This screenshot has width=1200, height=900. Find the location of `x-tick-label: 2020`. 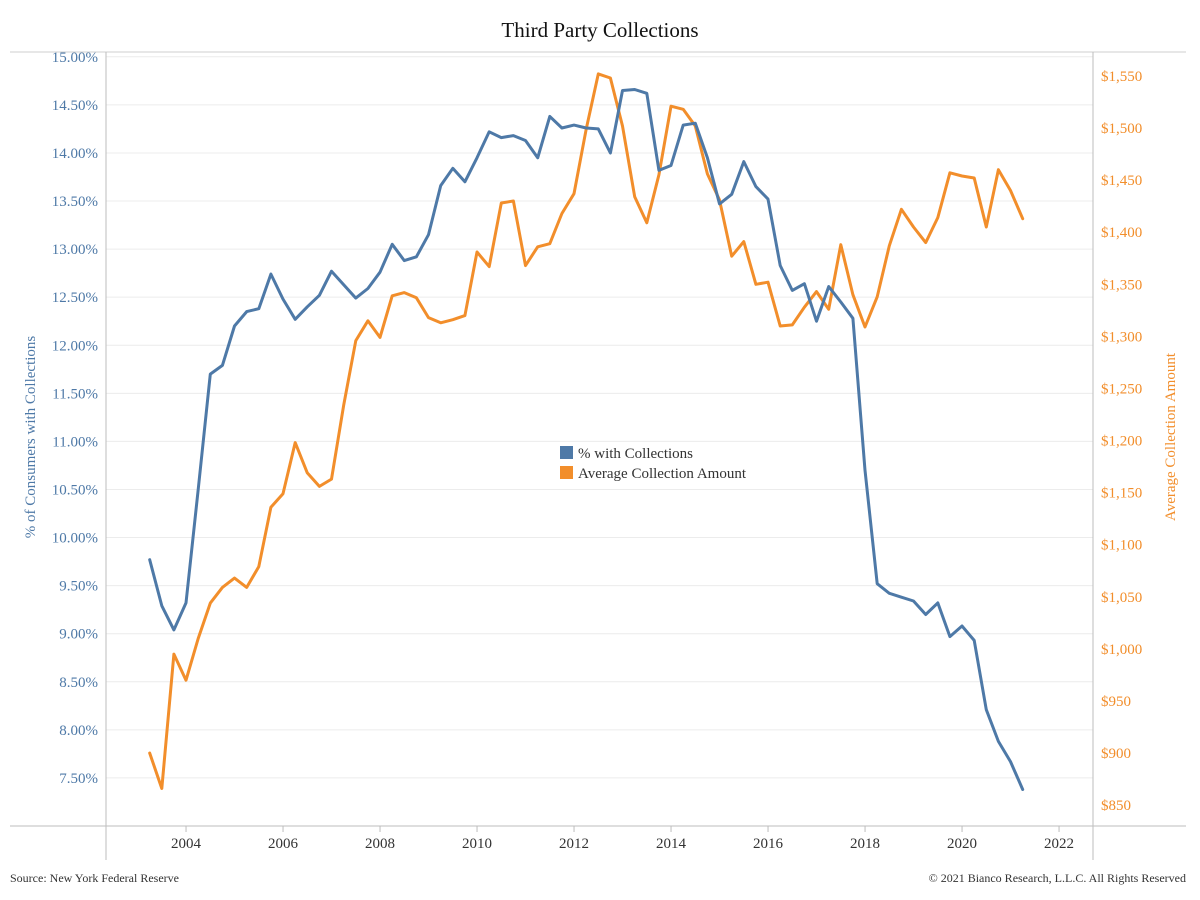

x-tick-label: 2020 is located at coordinates (962, 844).